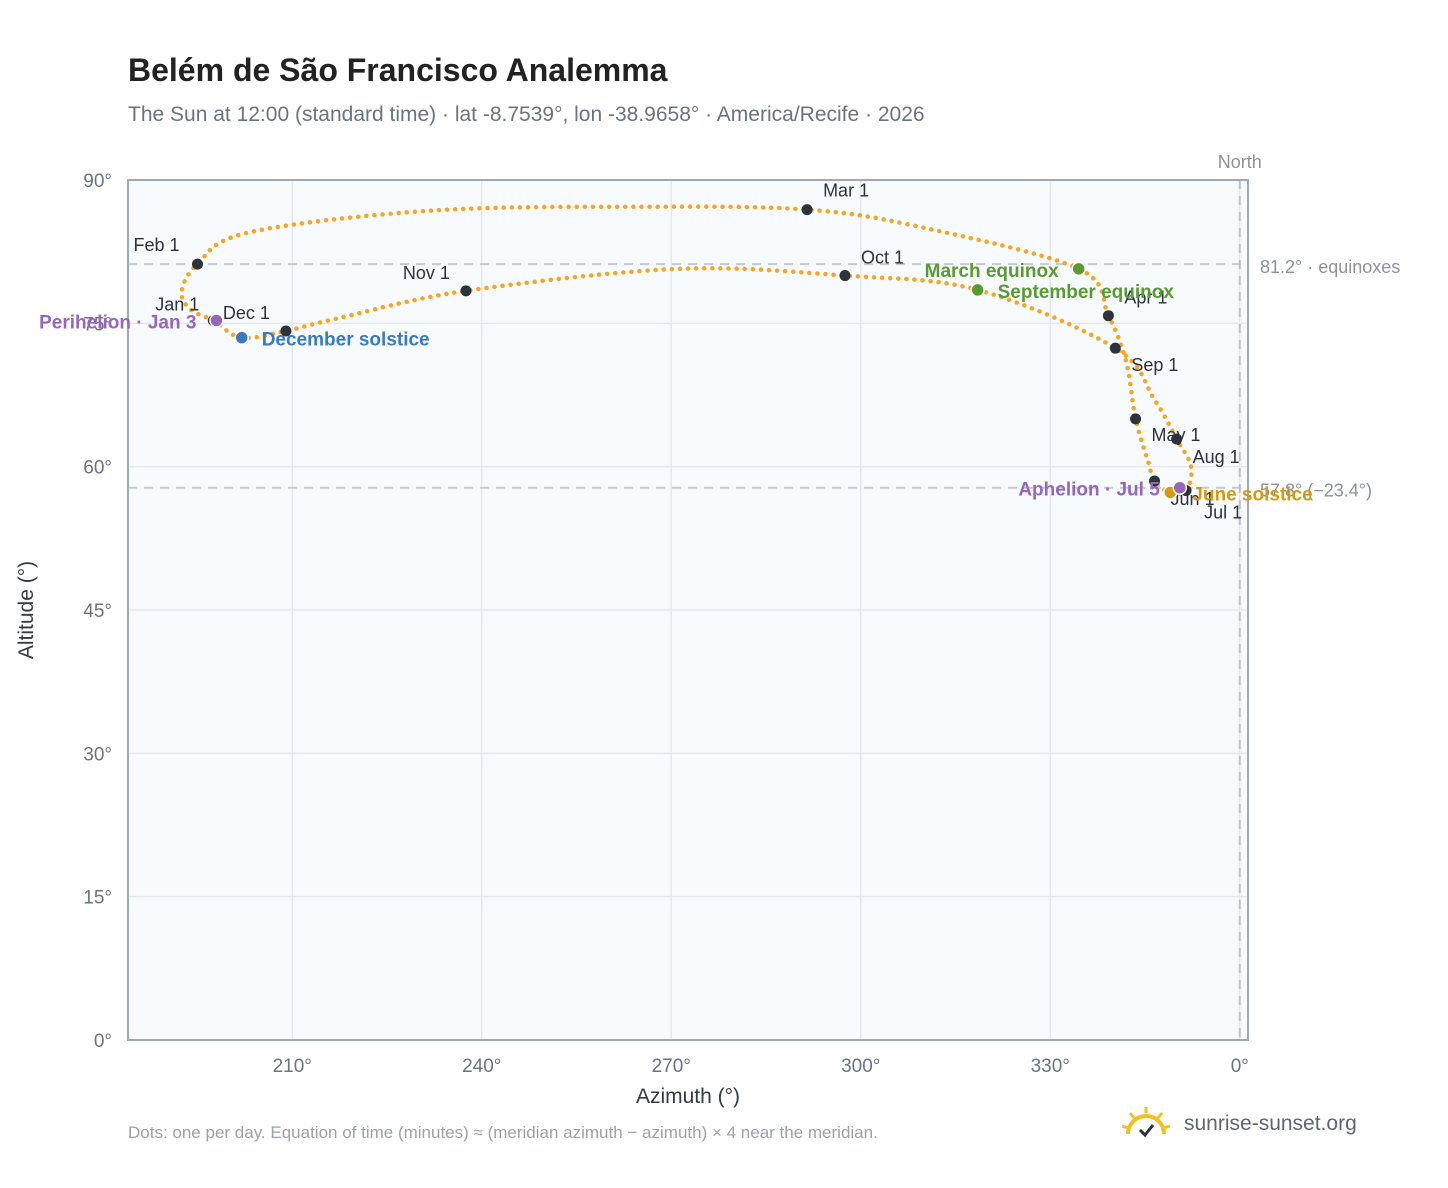 Image resolution: width=1448 pixels, height=1188 pixels. I want to click on chart-title: Belém de São Francisco Analemma, so click(398, 70).